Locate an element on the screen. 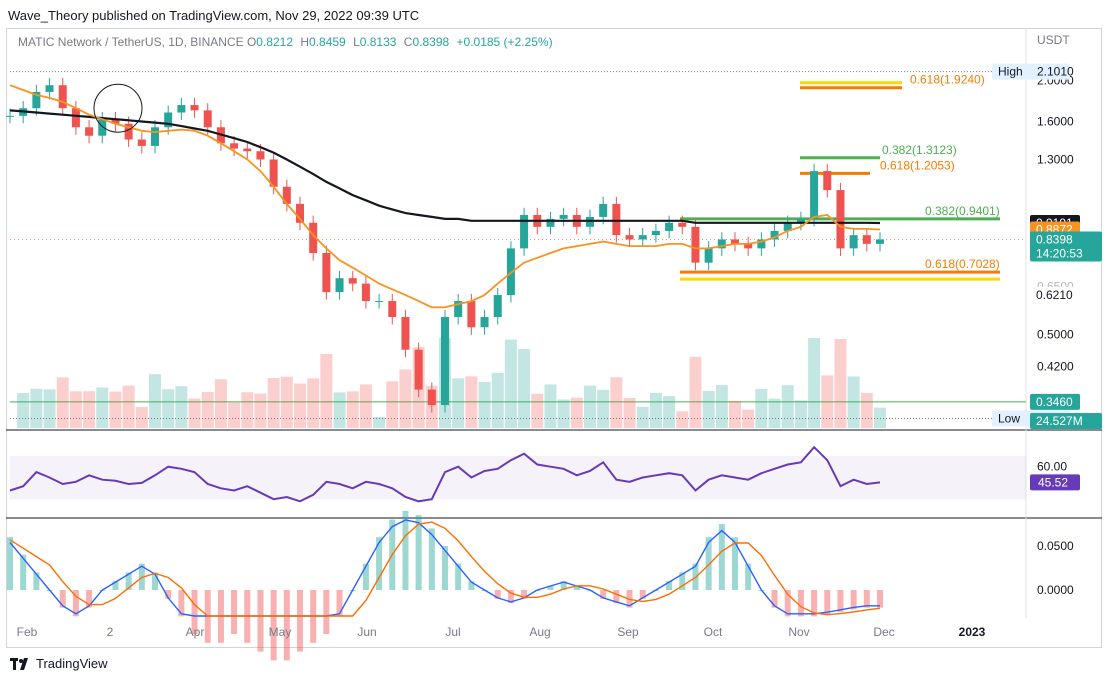  time-axis-tick: Oct is located at coordinates (713, 632).